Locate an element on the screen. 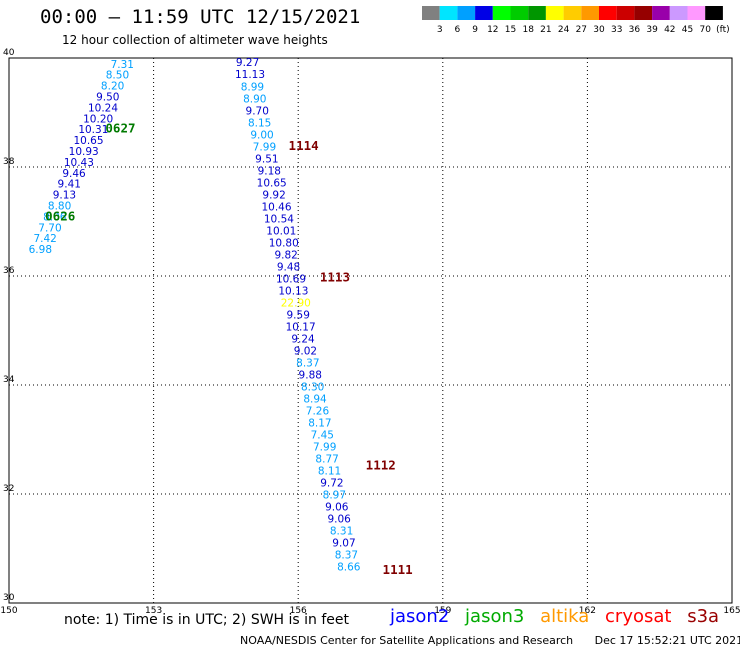  lon-tick-label: 153 is located at coordinates (153, 611).